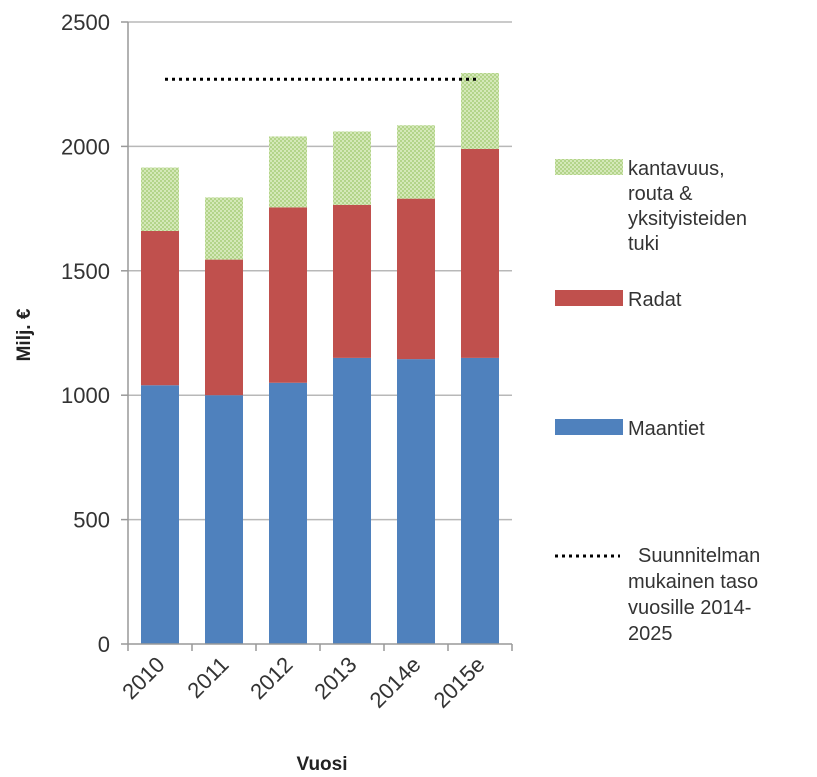  I want to click on x-tick-label: 2013, so click(335, 678).